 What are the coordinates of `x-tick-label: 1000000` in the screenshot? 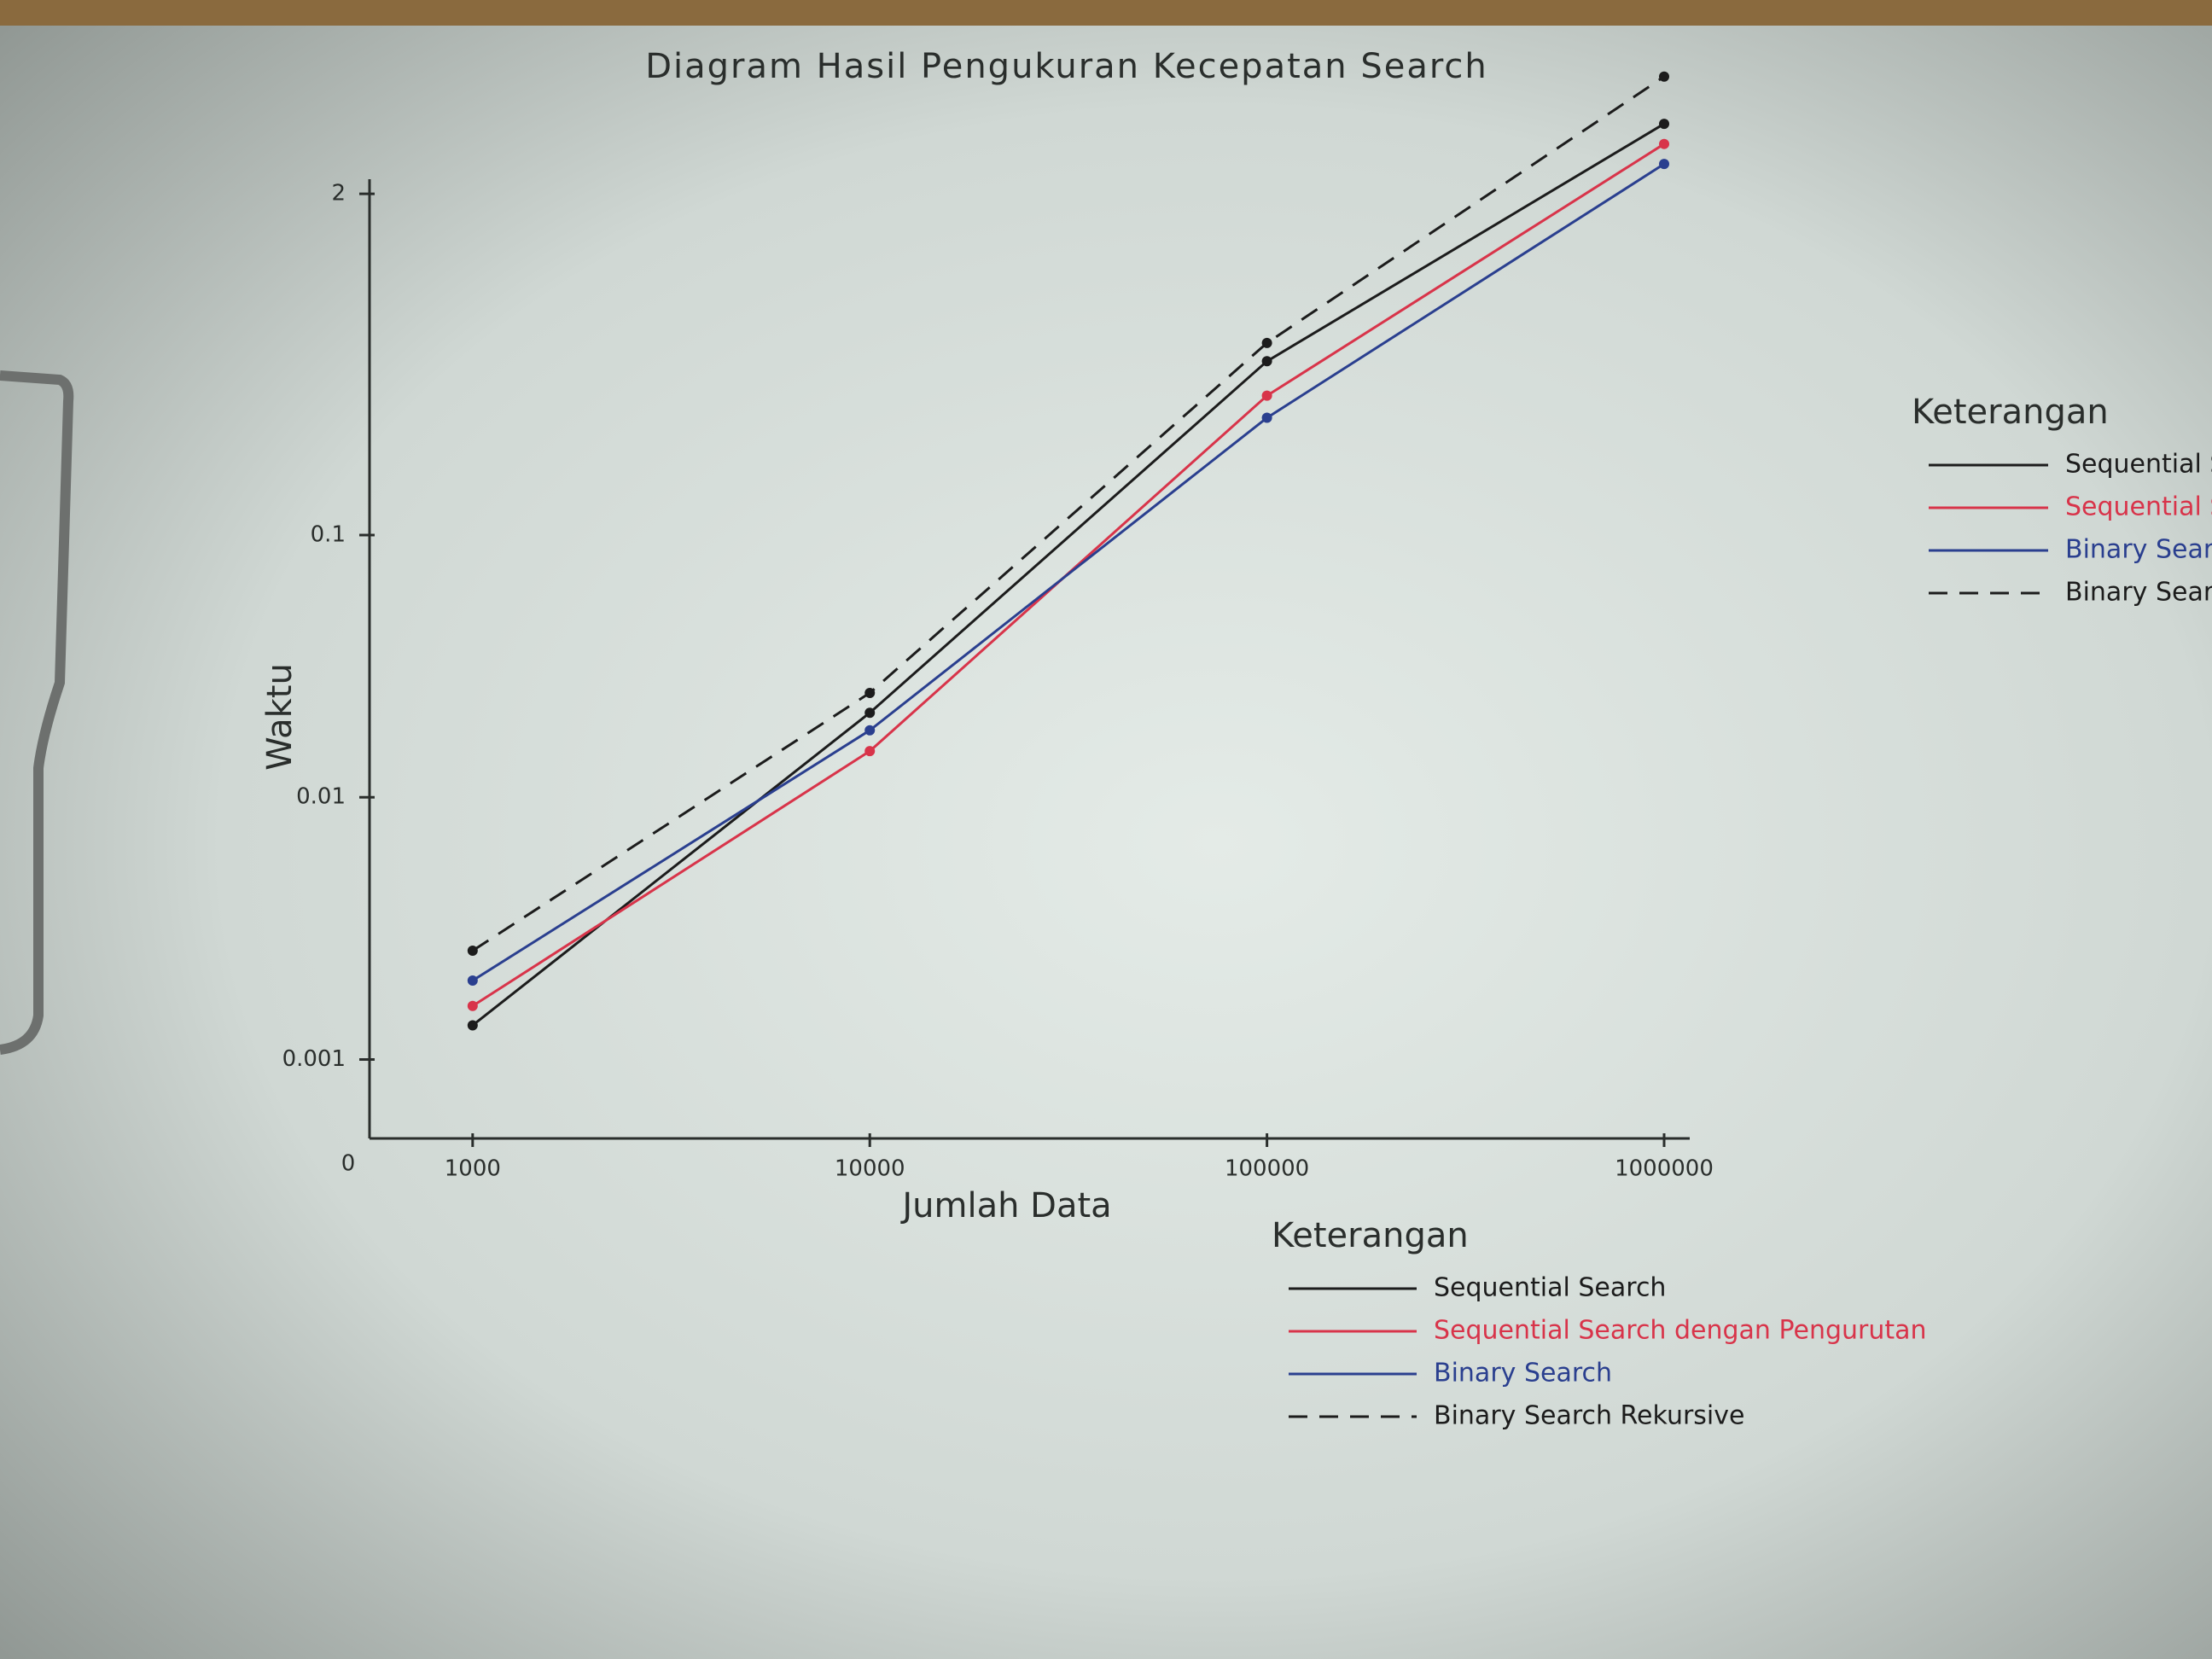 It's located at (1664, 1169).